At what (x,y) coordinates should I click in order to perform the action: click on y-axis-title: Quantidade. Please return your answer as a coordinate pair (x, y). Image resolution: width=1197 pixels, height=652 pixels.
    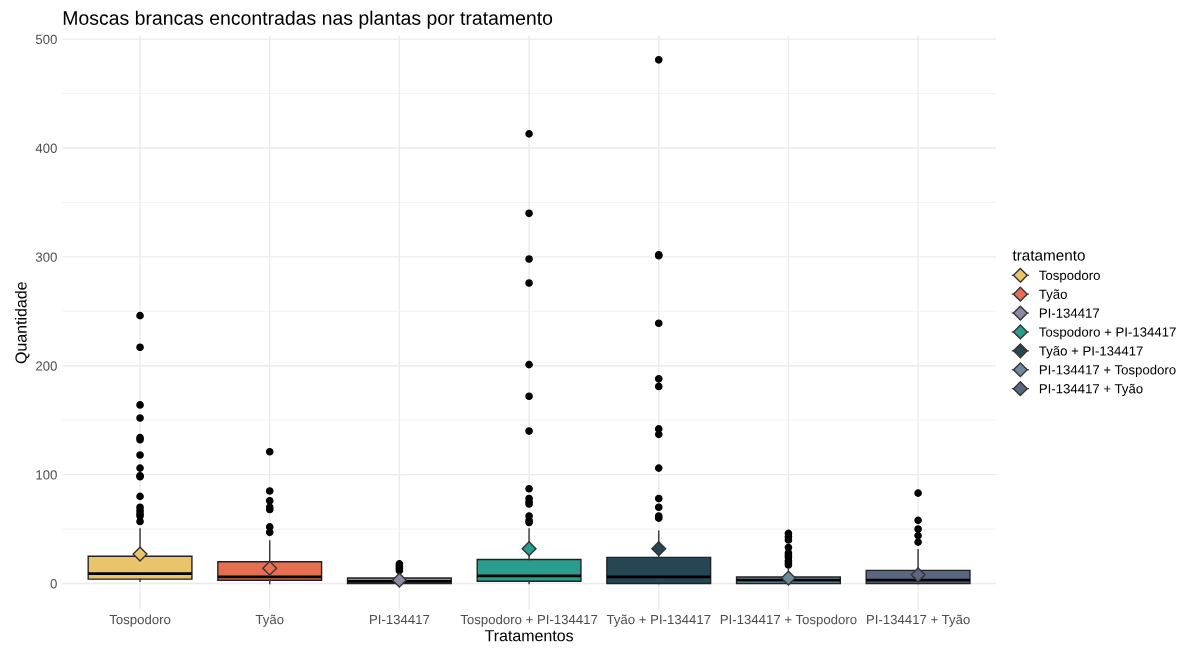
    Looking at the image, I should click on (22, 323).